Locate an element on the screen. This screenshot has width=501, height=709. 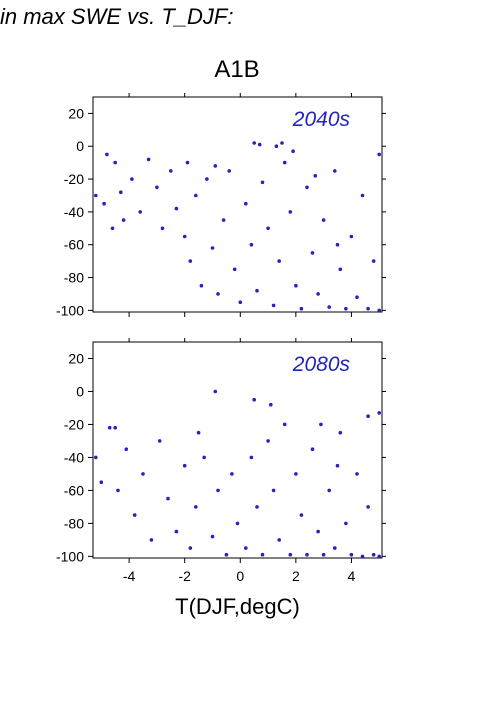
x-tick-label: 2 is located at coordinates (296, 576).